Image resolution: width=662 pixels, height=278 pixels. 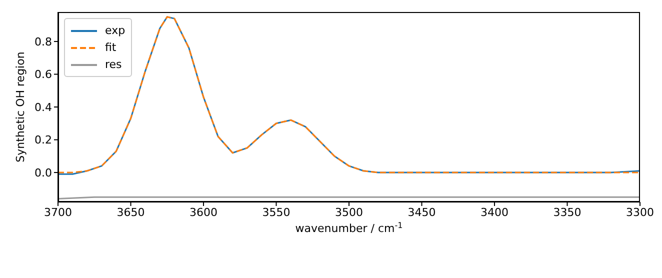 What do you see at coordinates (58, 212) in the screenshot?
I see `x-tick-label: 3700` at bounding box center [58, 212].